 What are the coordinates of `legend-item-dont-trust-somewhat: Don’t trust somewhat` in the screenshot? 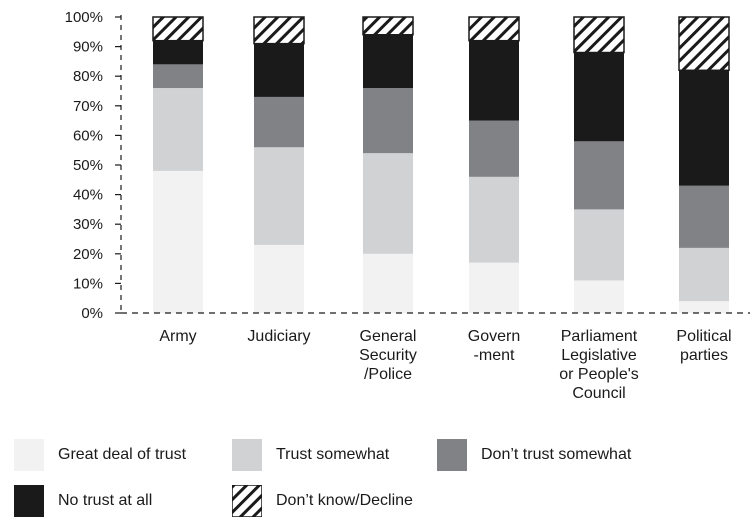 It's located at (534, 455).